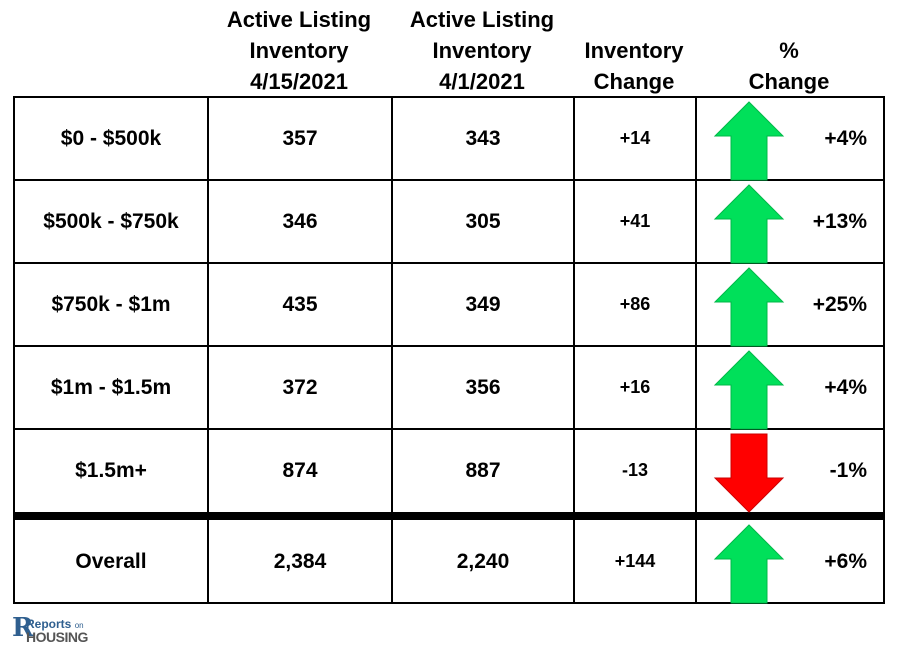 The height and width of the screenshot is (653, 898). What do you see at coordinates (50, 629) in the screenshot?
I see `reports-on-housing-logo: R Reports on HOUSING` at bounding box center [50, 629].